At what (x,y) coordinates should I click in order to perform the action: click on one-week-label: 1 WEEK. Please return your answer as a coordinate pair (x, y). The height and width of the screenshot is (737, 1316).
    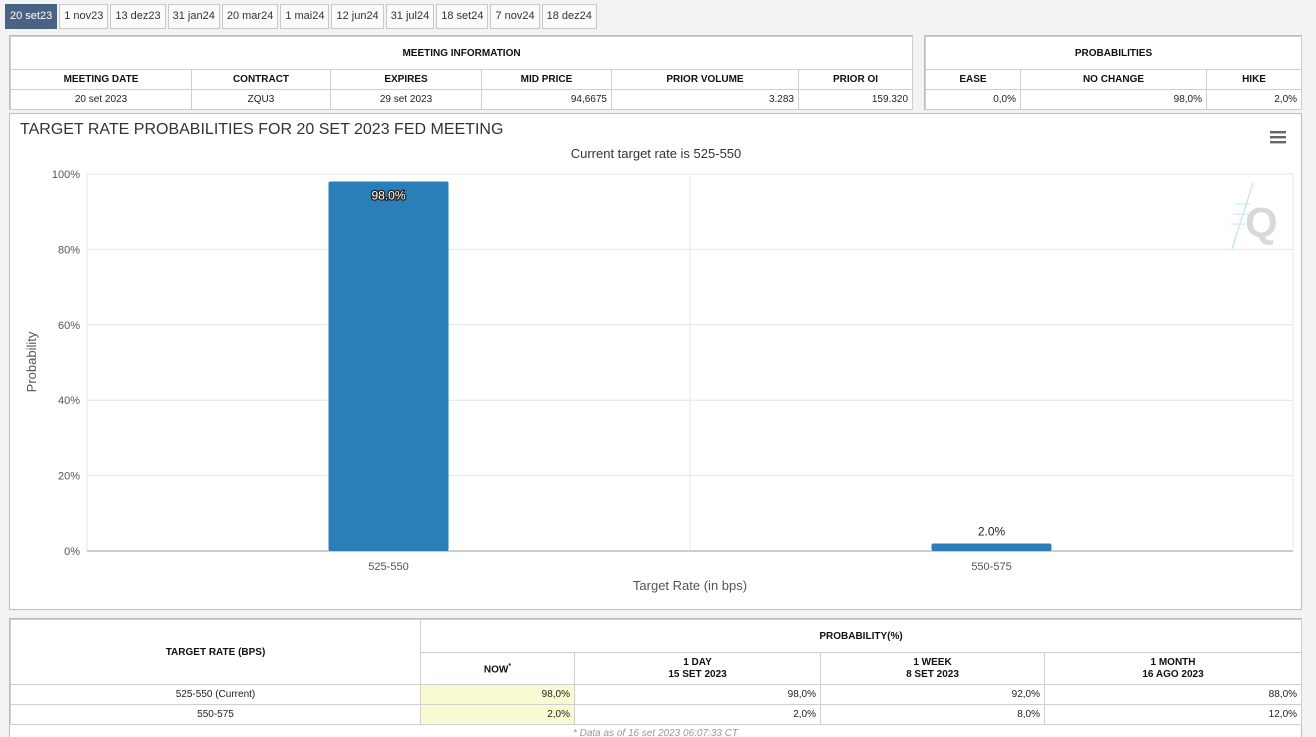
    Looking at the image, I should click on (932, 662).